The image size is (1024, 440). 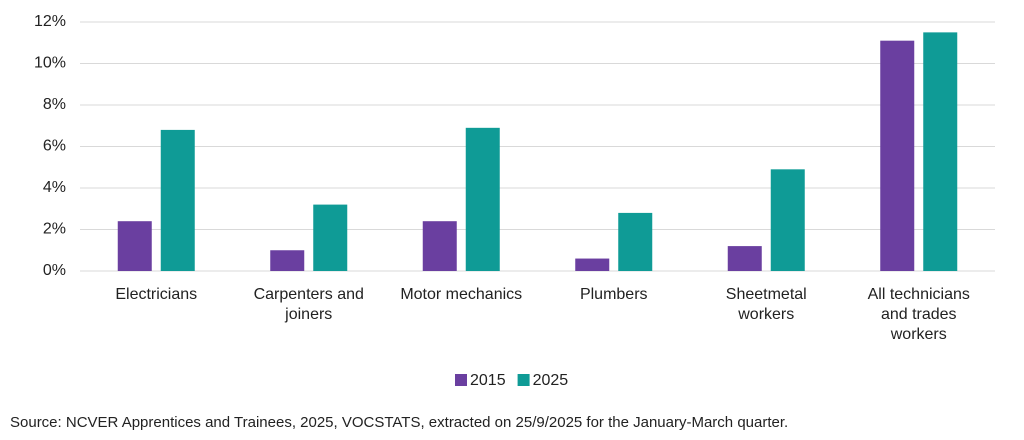 I want to click on y-tick-label: 2%, so click(x=54, y=229).